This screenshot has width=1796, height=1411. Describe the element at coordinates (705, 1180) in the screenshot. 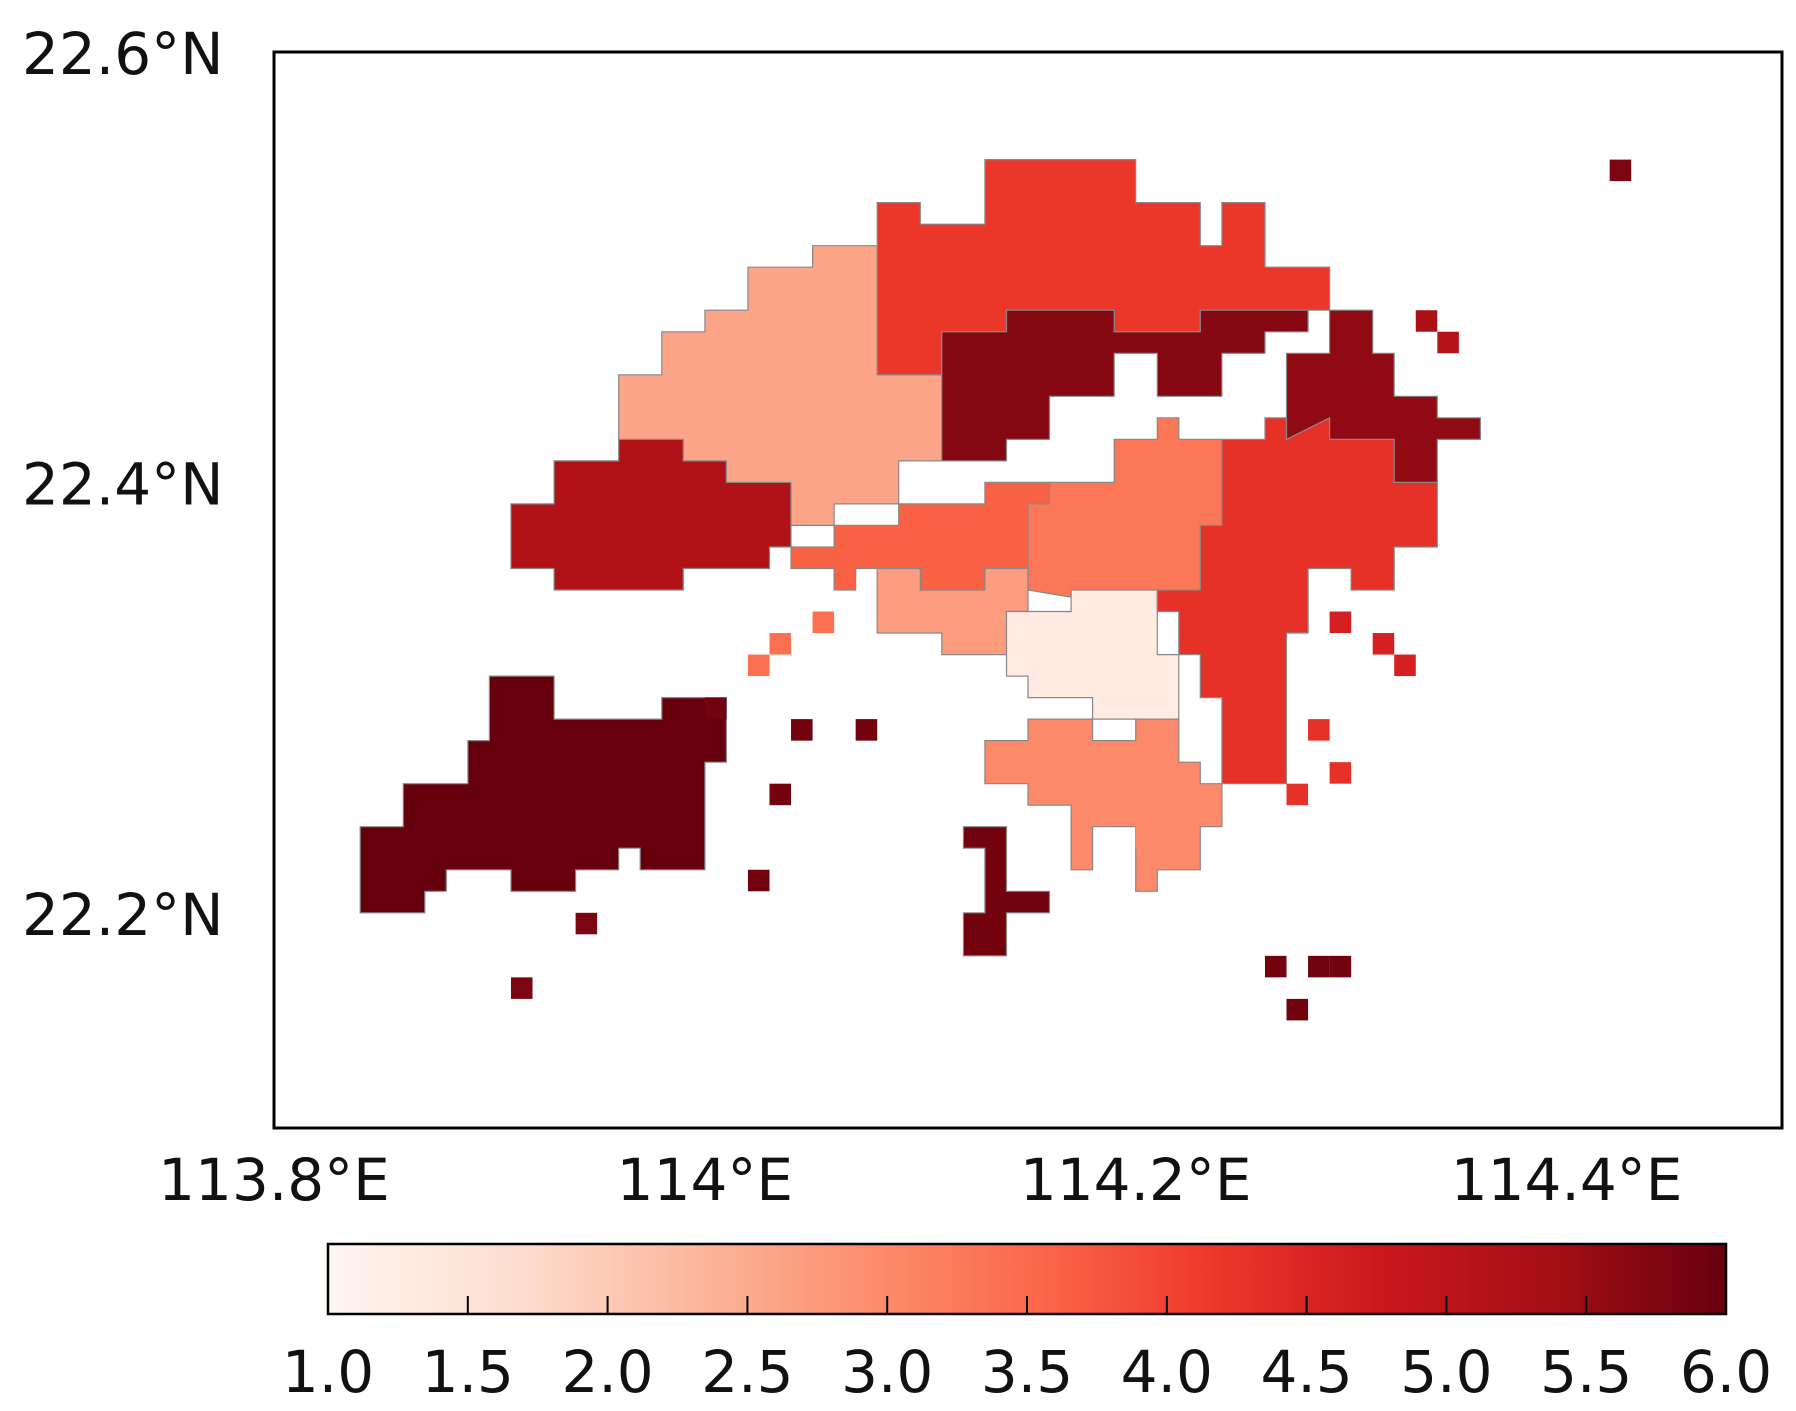

I see `x-tick-label: 114°E` at that location.